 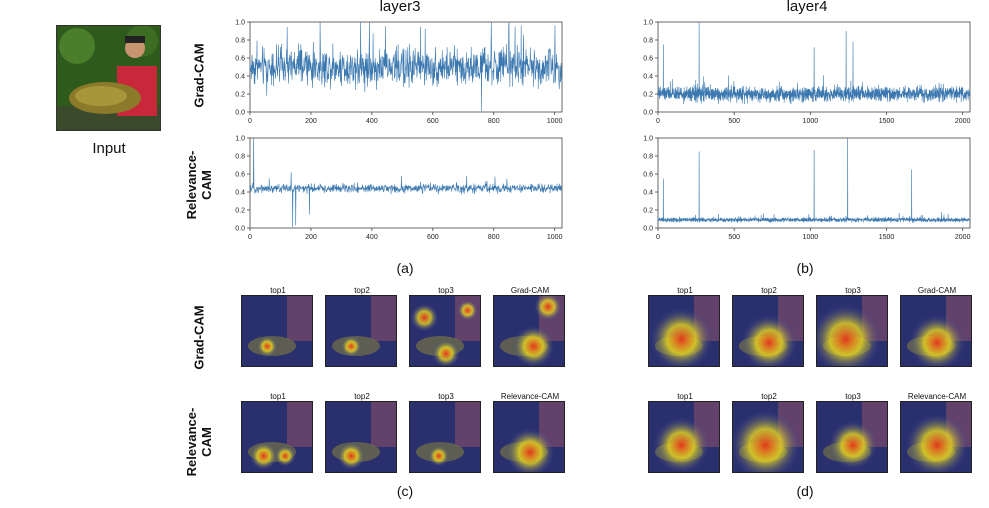 I want to click on x-tick-label: 500, so click(x=734, y=237).